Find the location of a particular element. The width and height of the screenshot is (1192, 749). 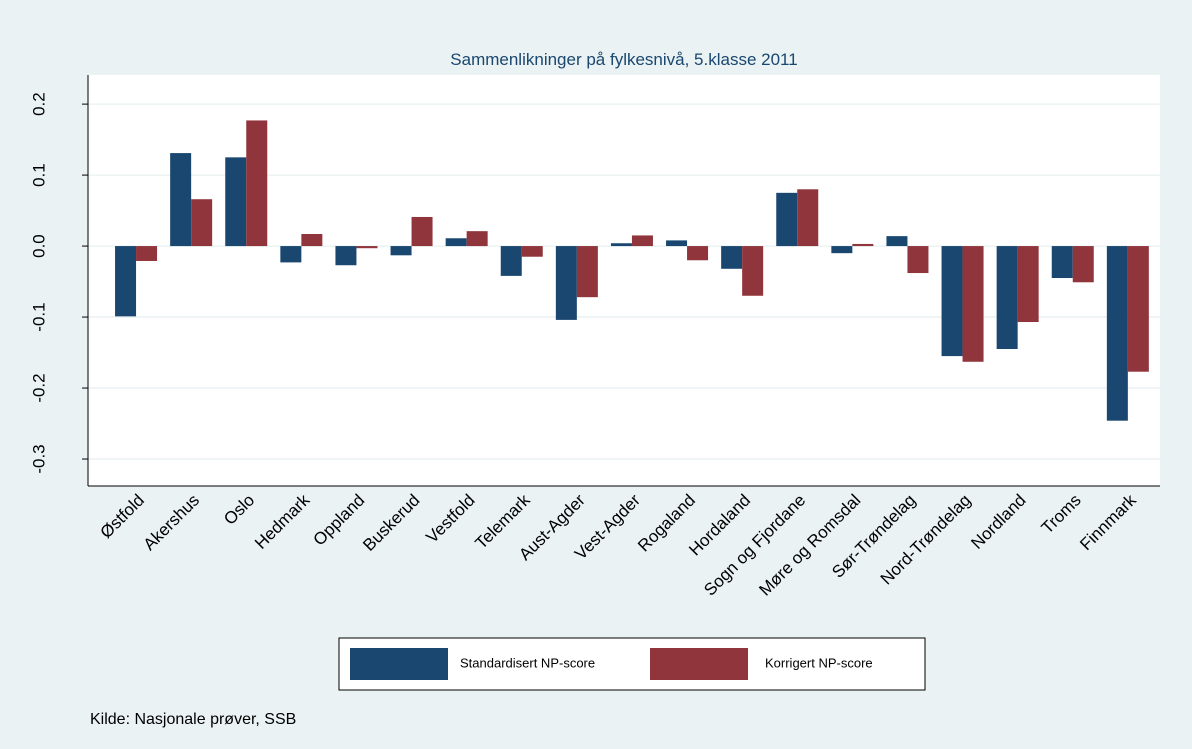

legend-label: Korrigert NP-score is located at coordinates (819, 662).